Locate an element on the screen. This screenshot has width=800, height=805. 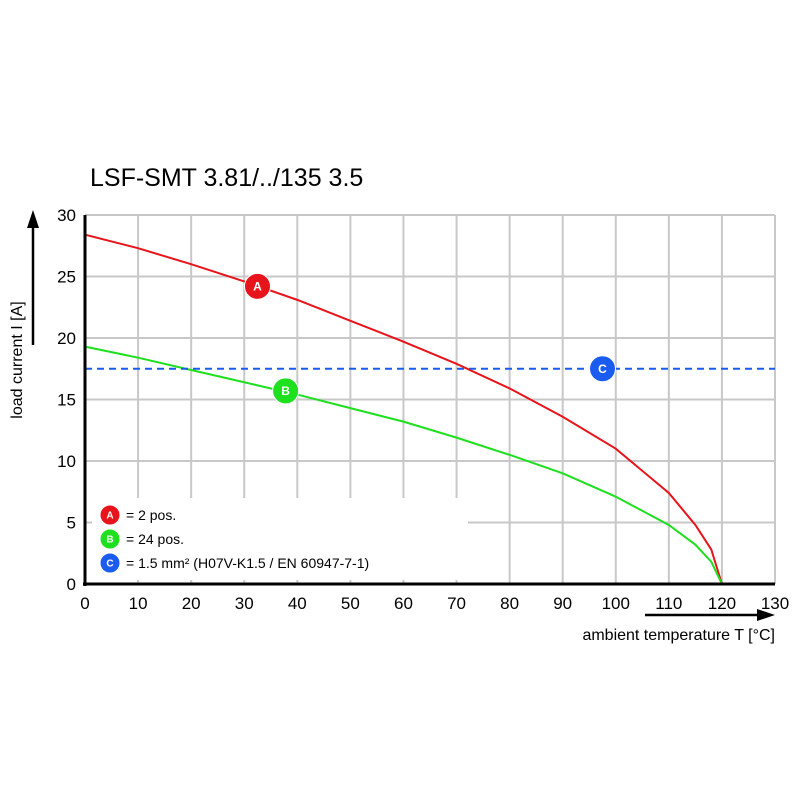
x-axis-label: ambient temperature T [°C] is located at coordinates (678, 635).